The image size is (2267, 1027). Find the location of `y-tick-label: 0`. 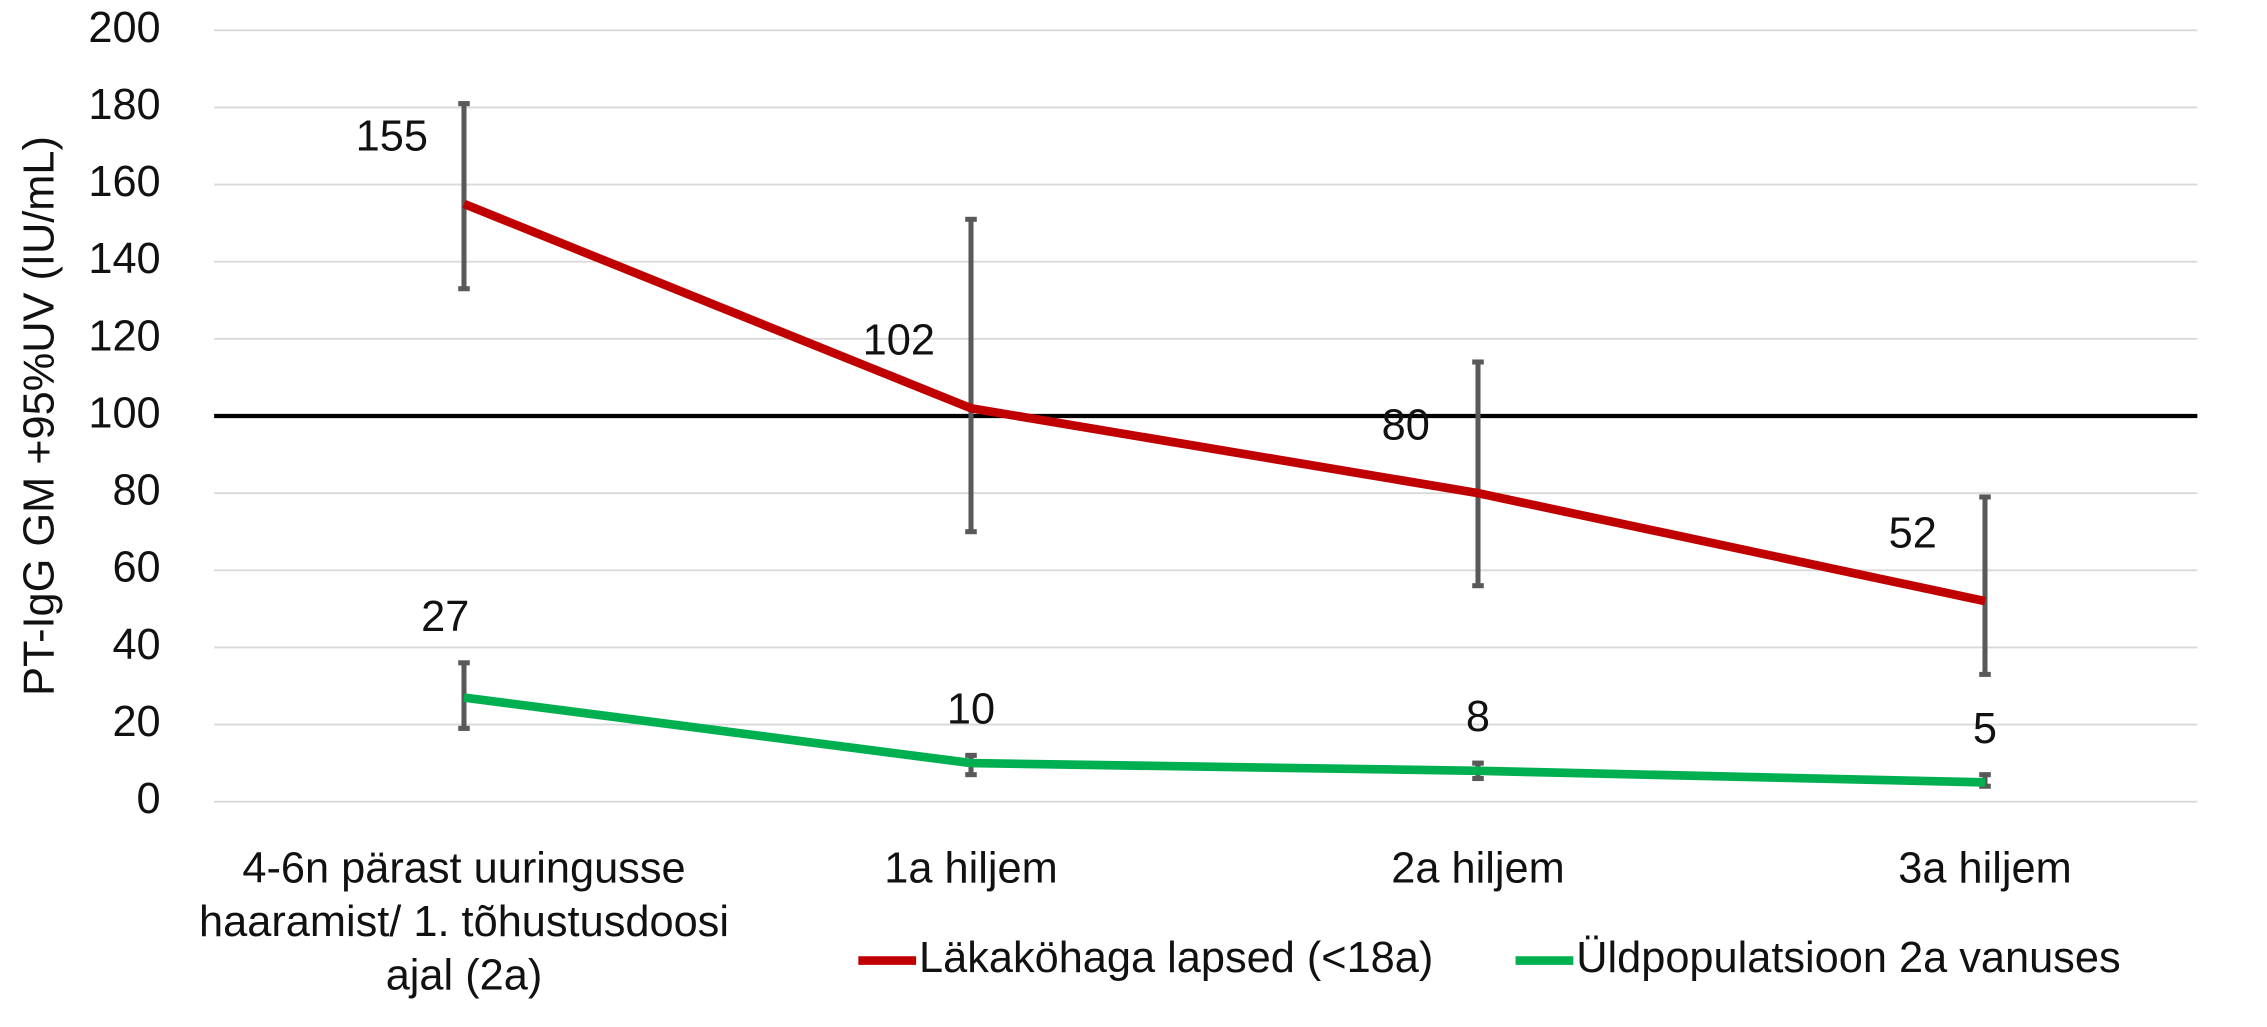

y-tick-label: 0 is located at coordinates (149, 799).